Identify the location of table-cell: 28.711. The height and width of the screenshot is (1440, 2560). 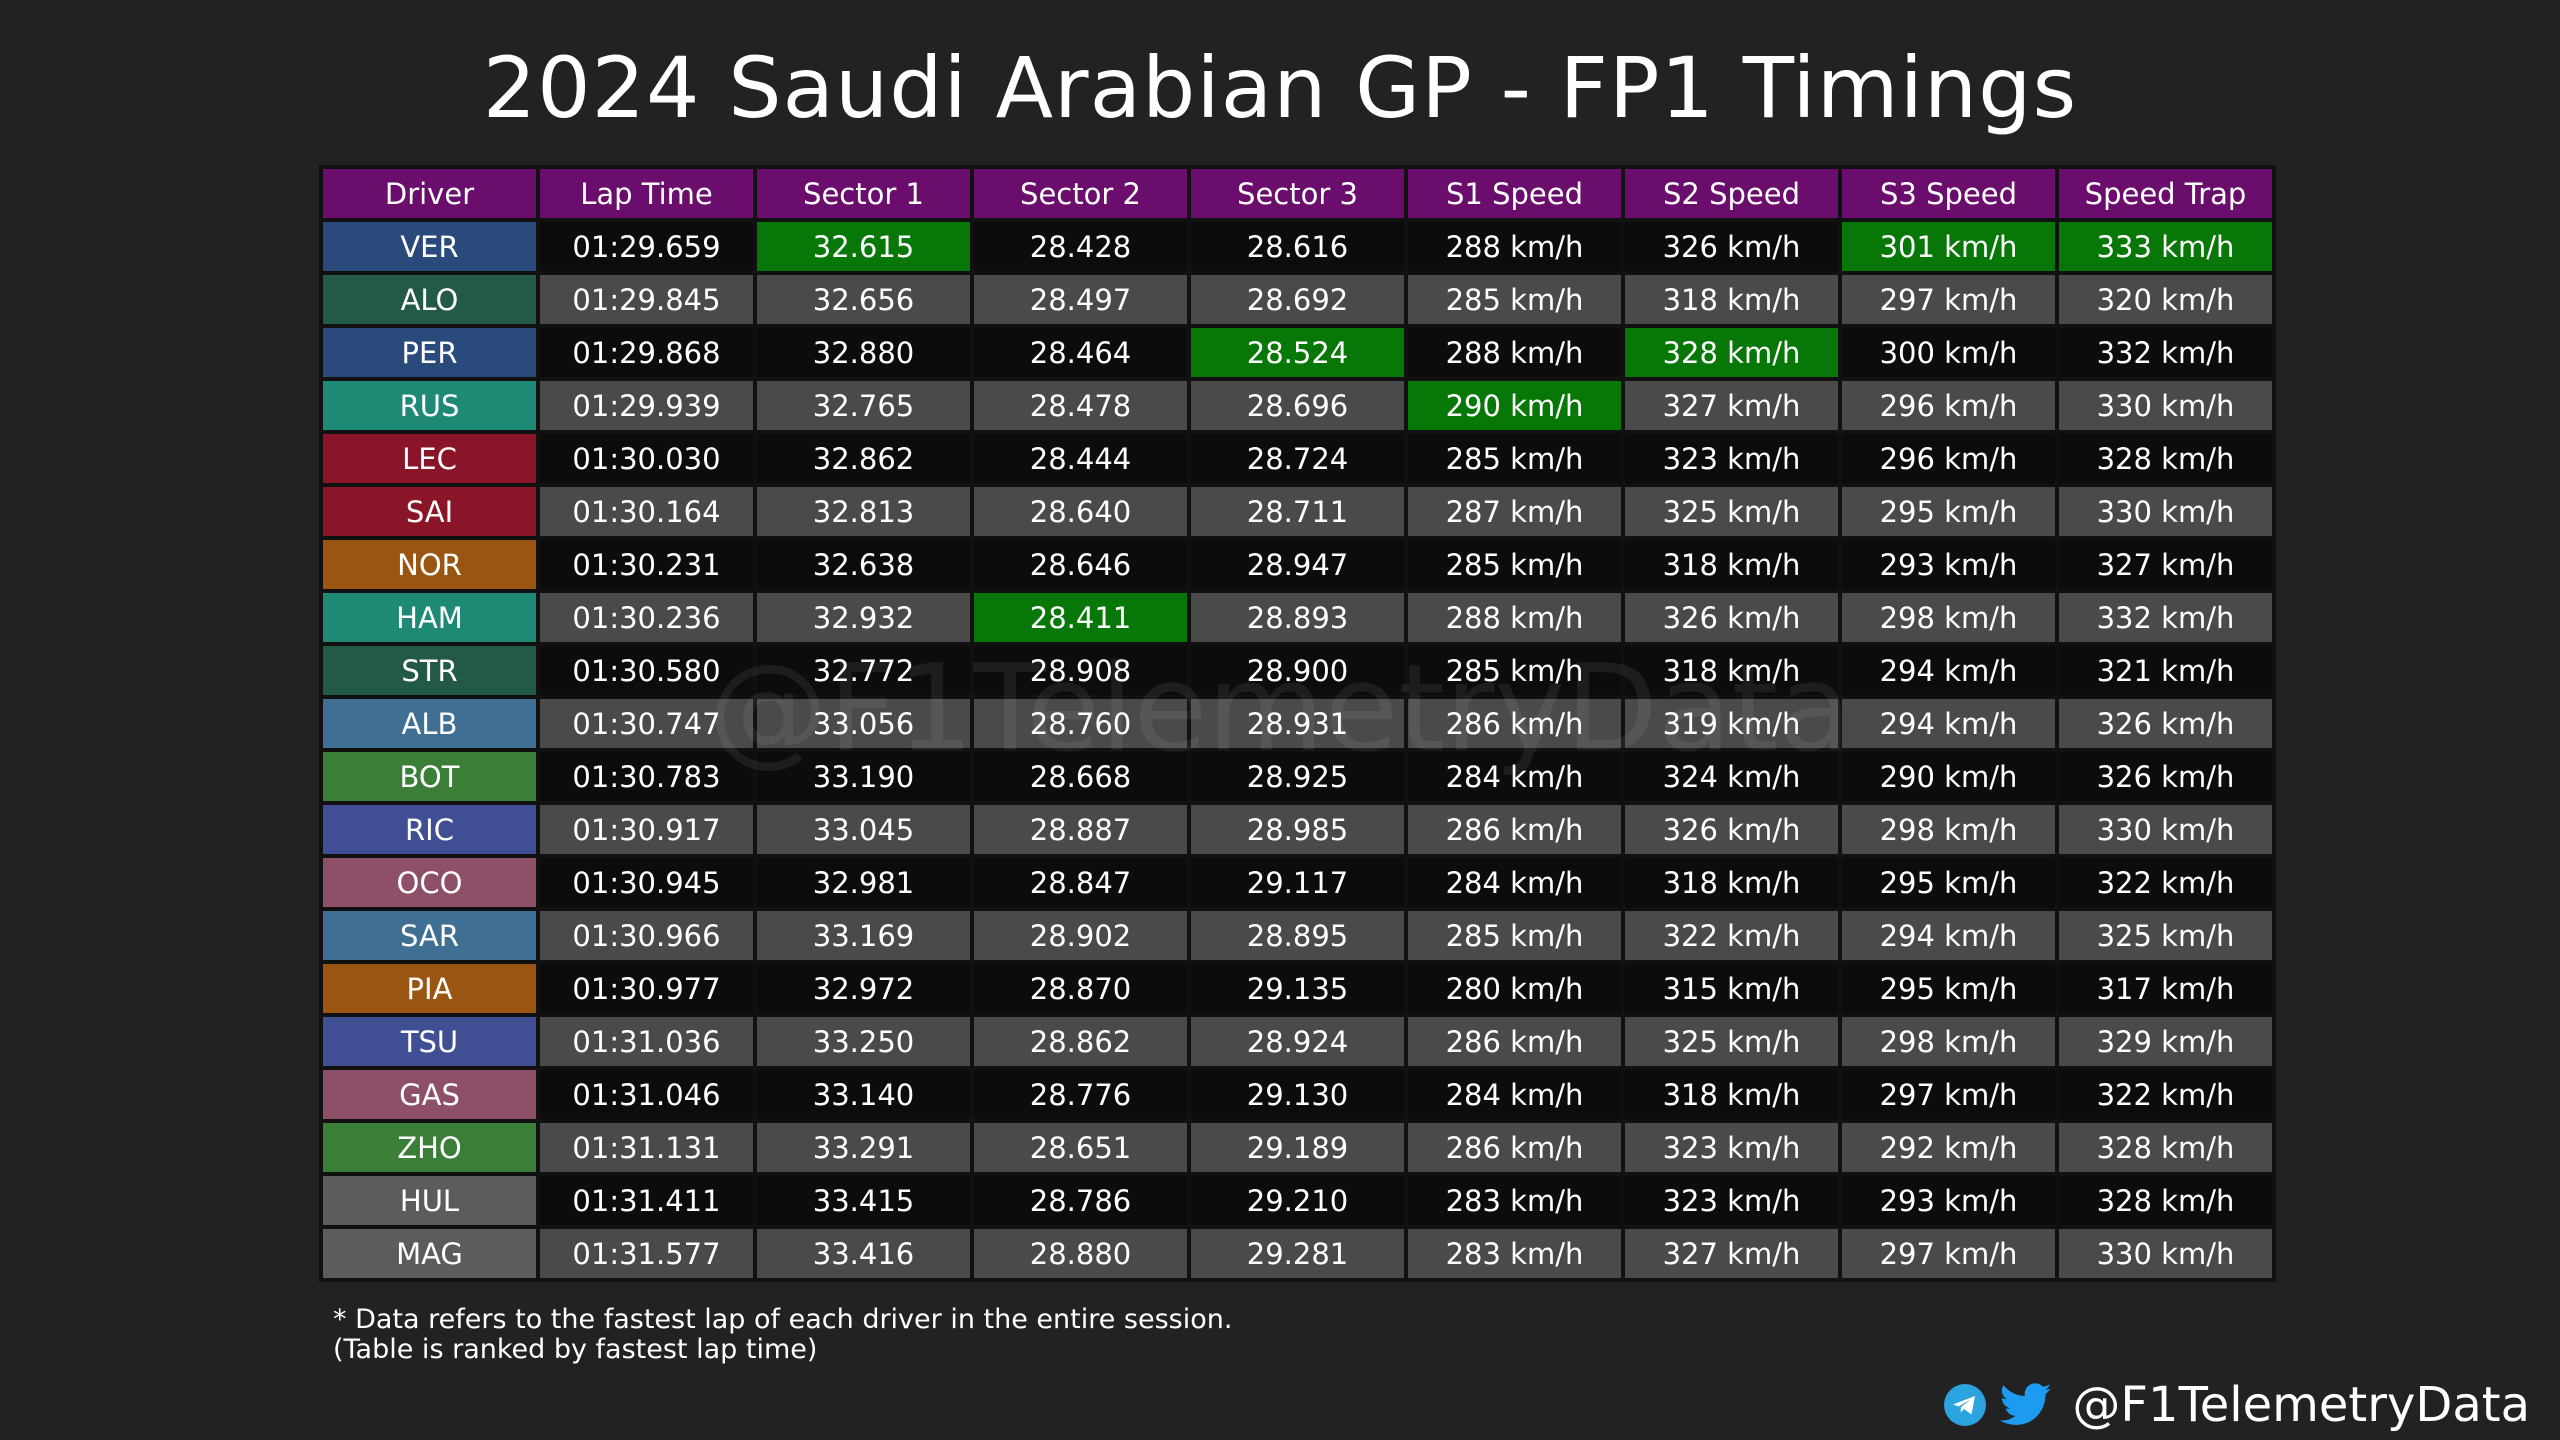
(1297, 511).